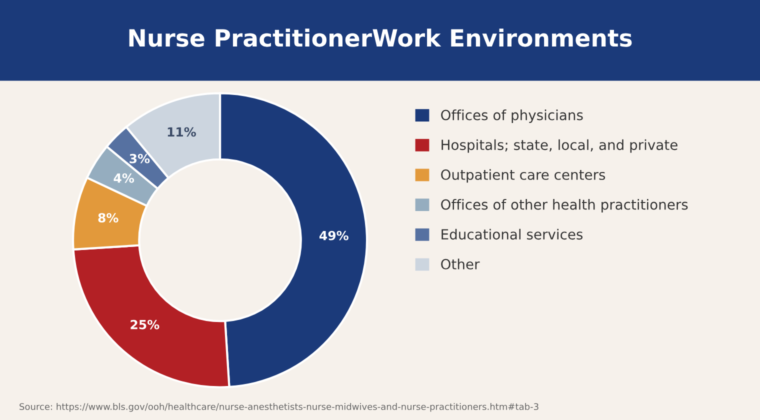  What do you see at coordinates (512, 234) in the screenshot?
I see `legend-label: Educational services` at bounding box center [512, 234].